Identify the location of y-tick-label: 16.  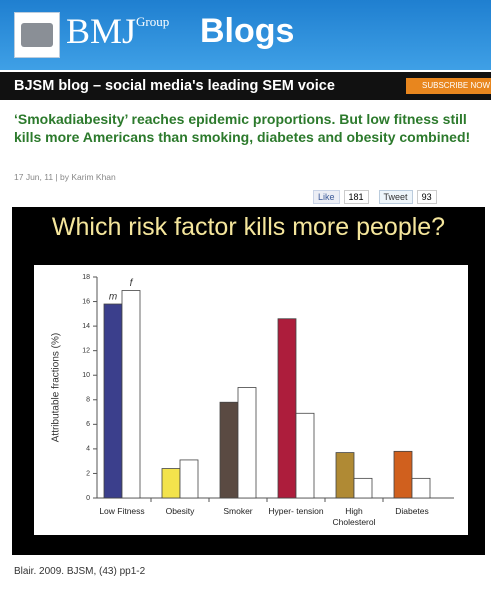
(86, 301).